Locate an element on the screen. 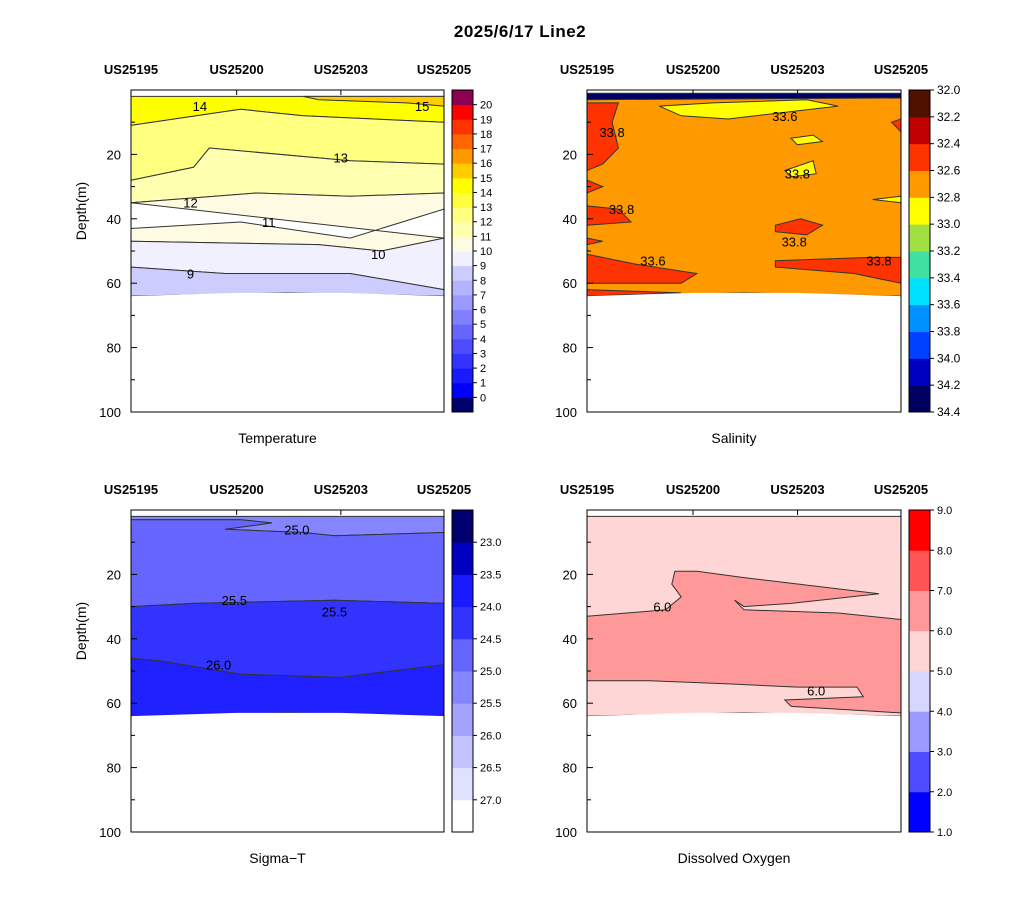  panel-title: Dissolved Oxygen is located at coordinates (734, 858).